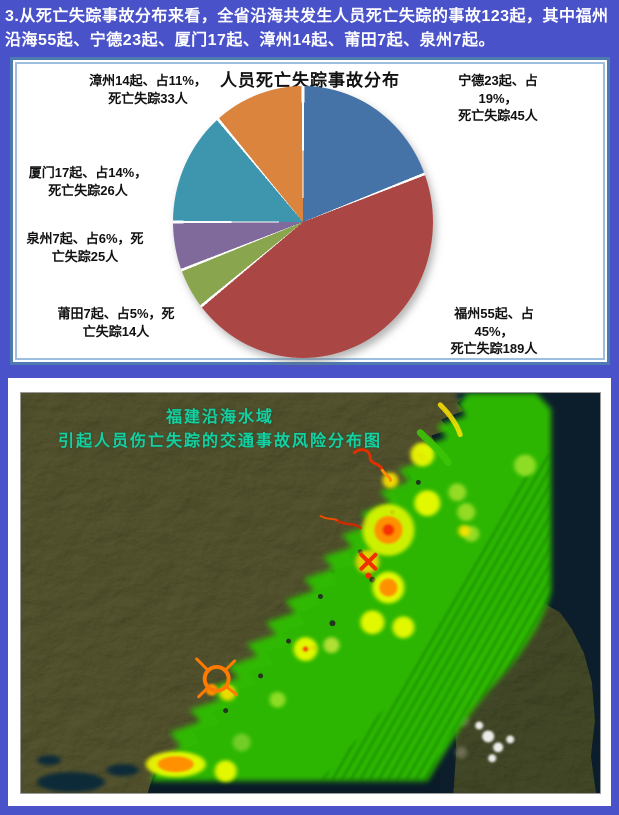 Image resolution: width=619 pixels, height=815 pixels. Describe the element at coordinates (88, 181) in the screenshot. I see `pie-label-xiamen: 厦门17起、占14%， 死亡失踪26人` at that location.